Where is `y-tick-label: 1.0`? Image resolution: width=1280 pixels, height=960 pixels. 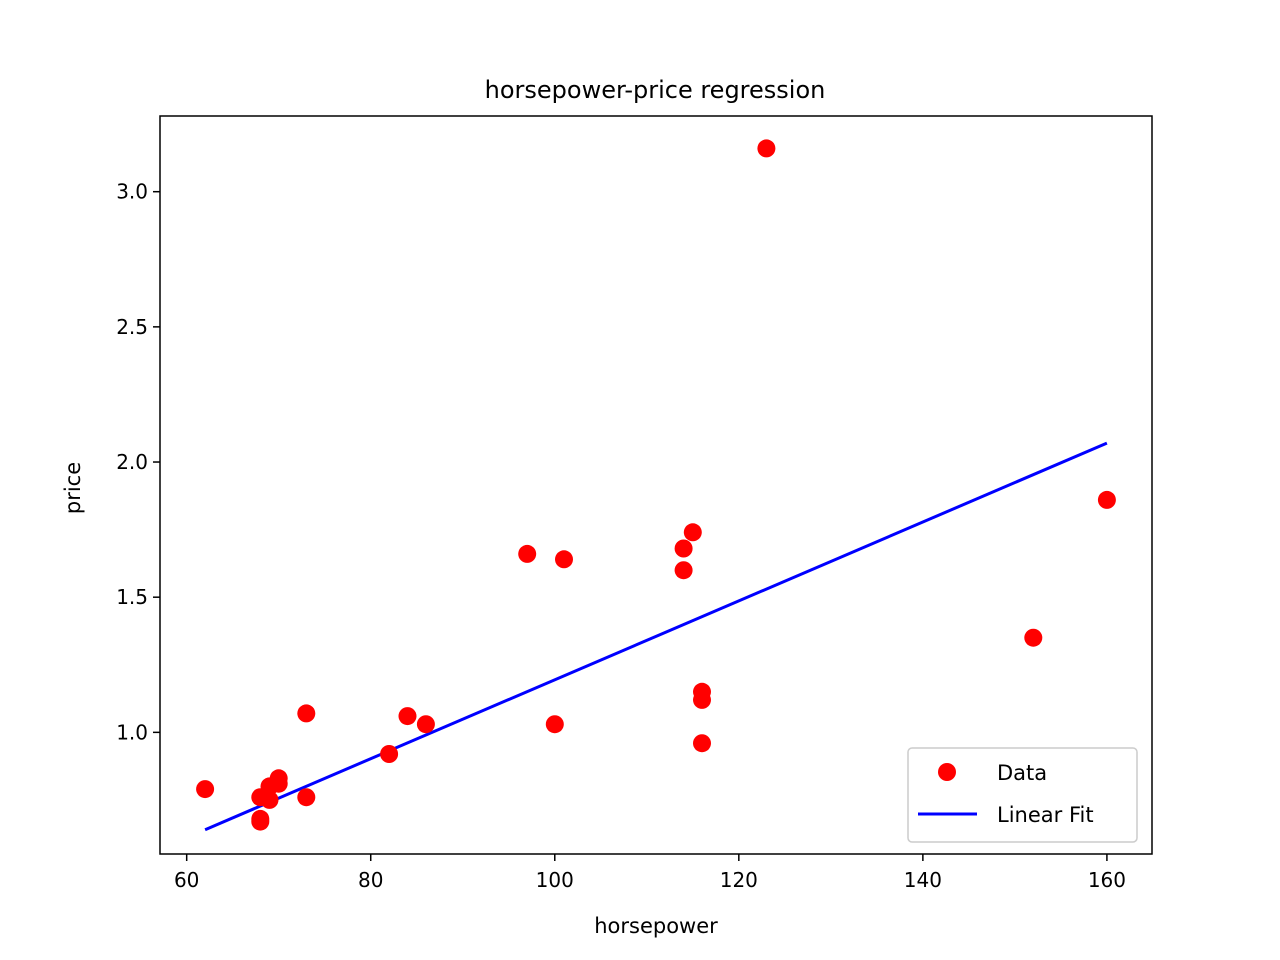 y-tick-label: 1.0 is located at coordinates (132, 732).